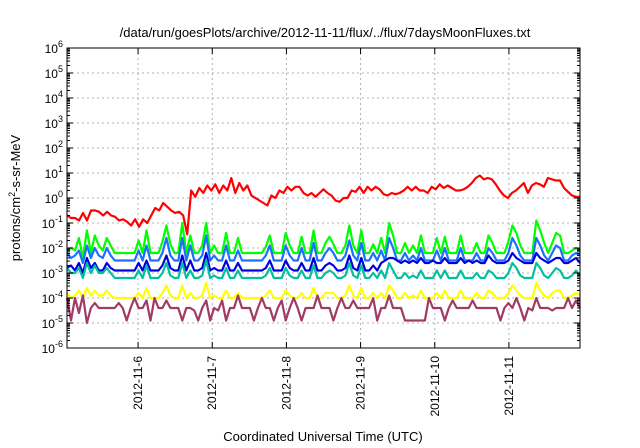 Image resolution: width=640 pixels, height=448 pixels. Describe the element at coordinates (138, 383) in the screenshot. I see `x-tick-label: 2012-11-6` at that location.